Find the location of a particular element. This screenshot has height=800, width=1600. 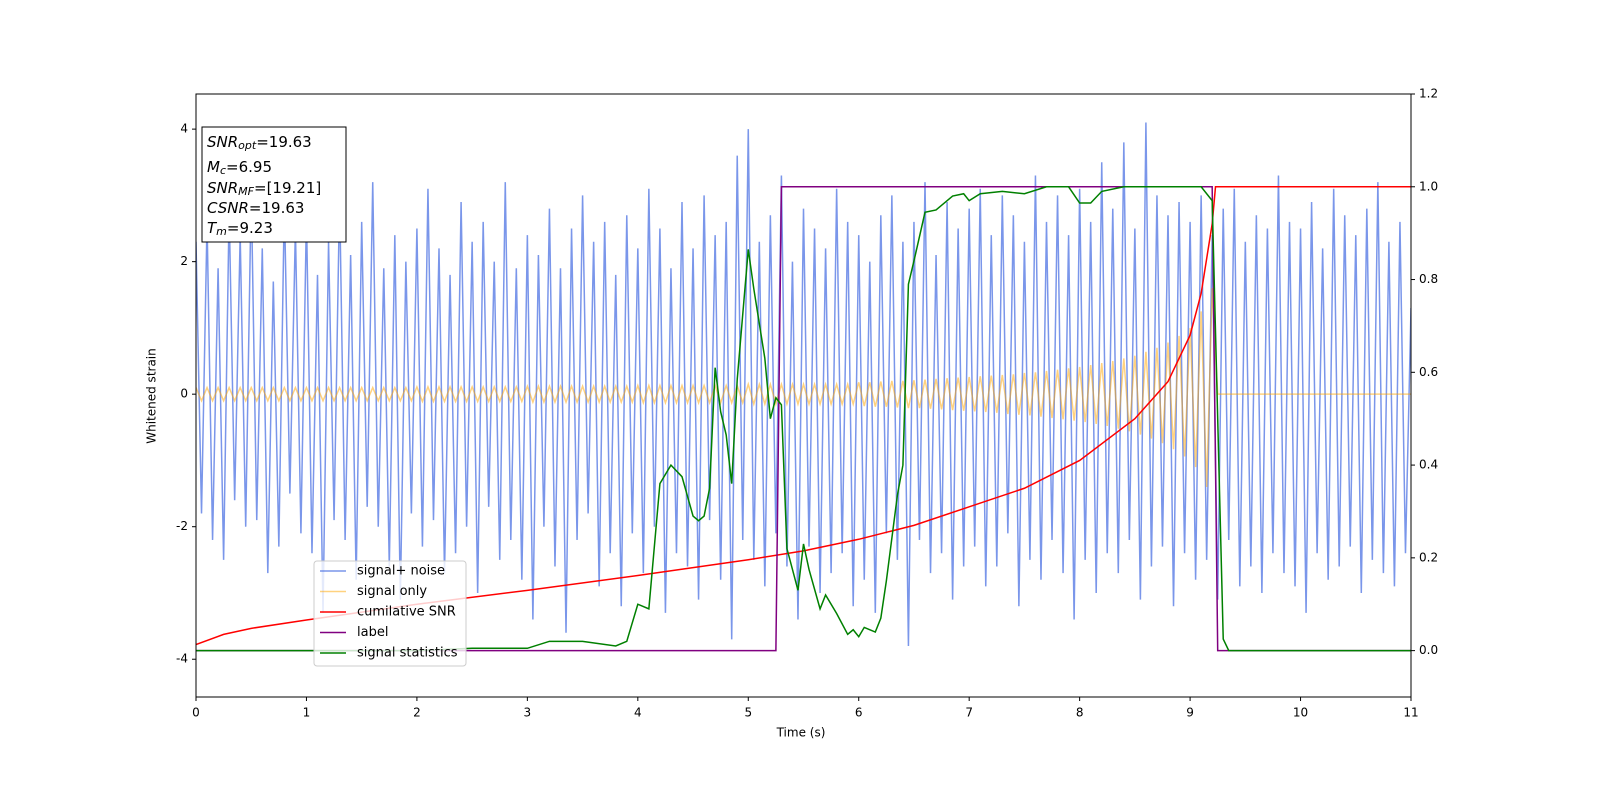

annotation-sub: MF is located at coordinates (246, 191).